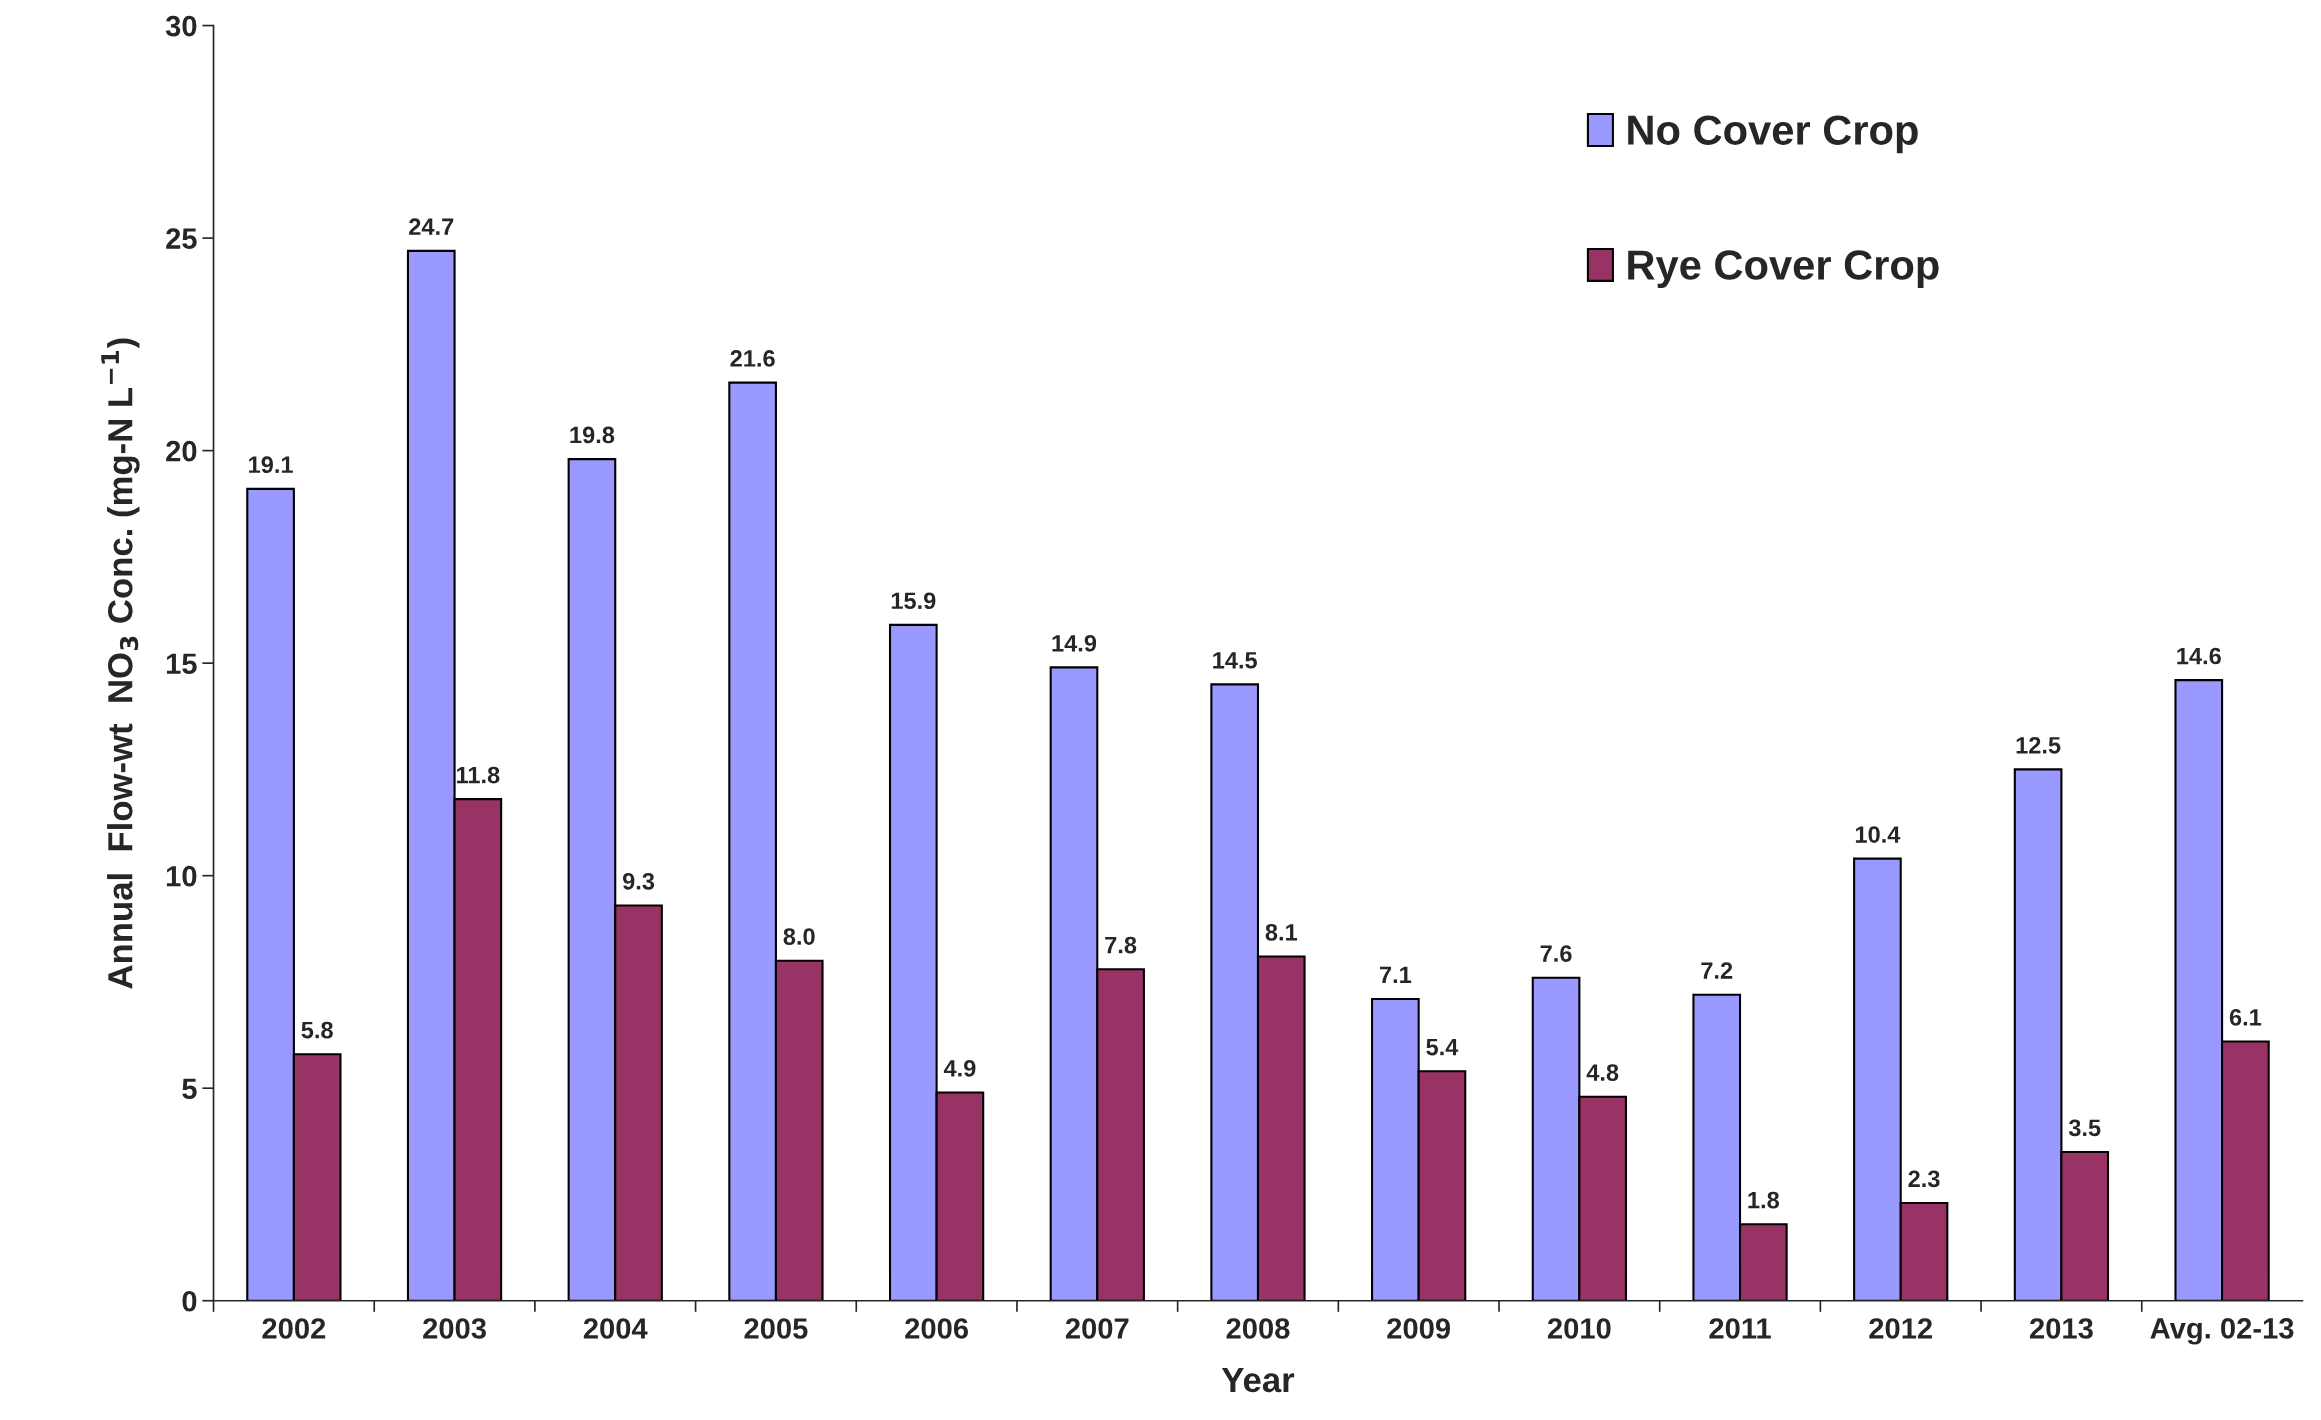  What do you see at coordinates (1773, 134) in the screenshot?
I see `legend-label: No Cover Crop` at bounding box center [1773, 134].